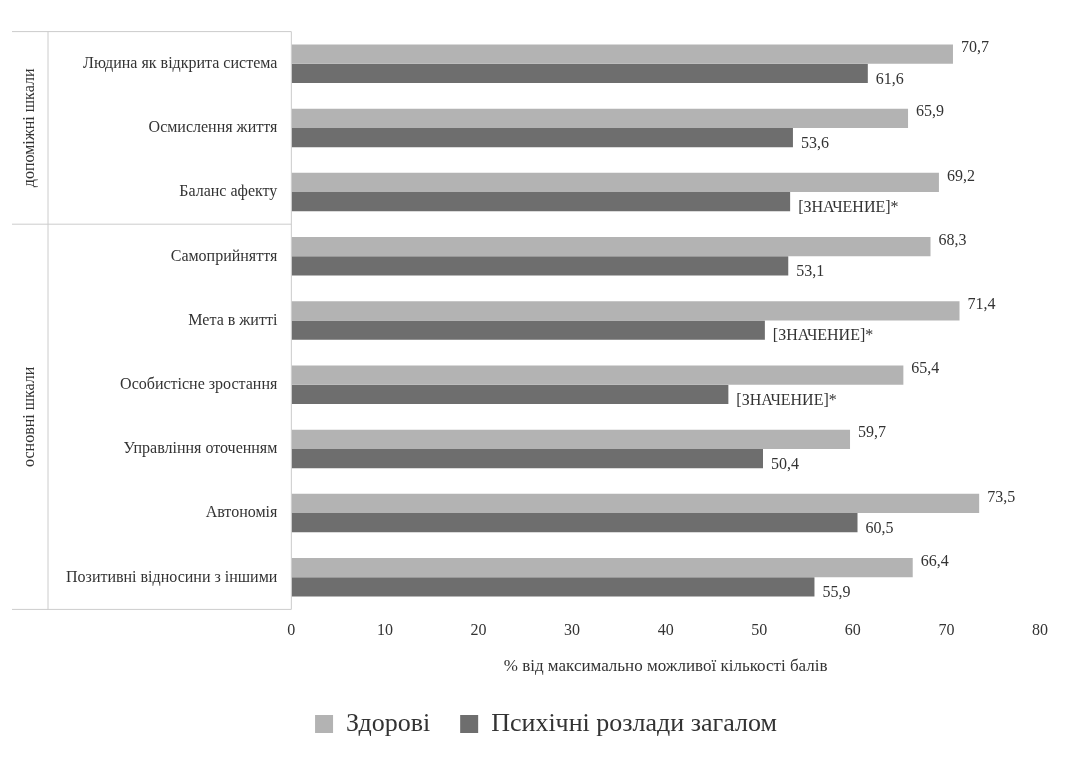  What do you see at coordinates (180, 62) in the screenshot?
I see `y-tick-label: Людина як відкрита система` at bounding box center [180, 62].